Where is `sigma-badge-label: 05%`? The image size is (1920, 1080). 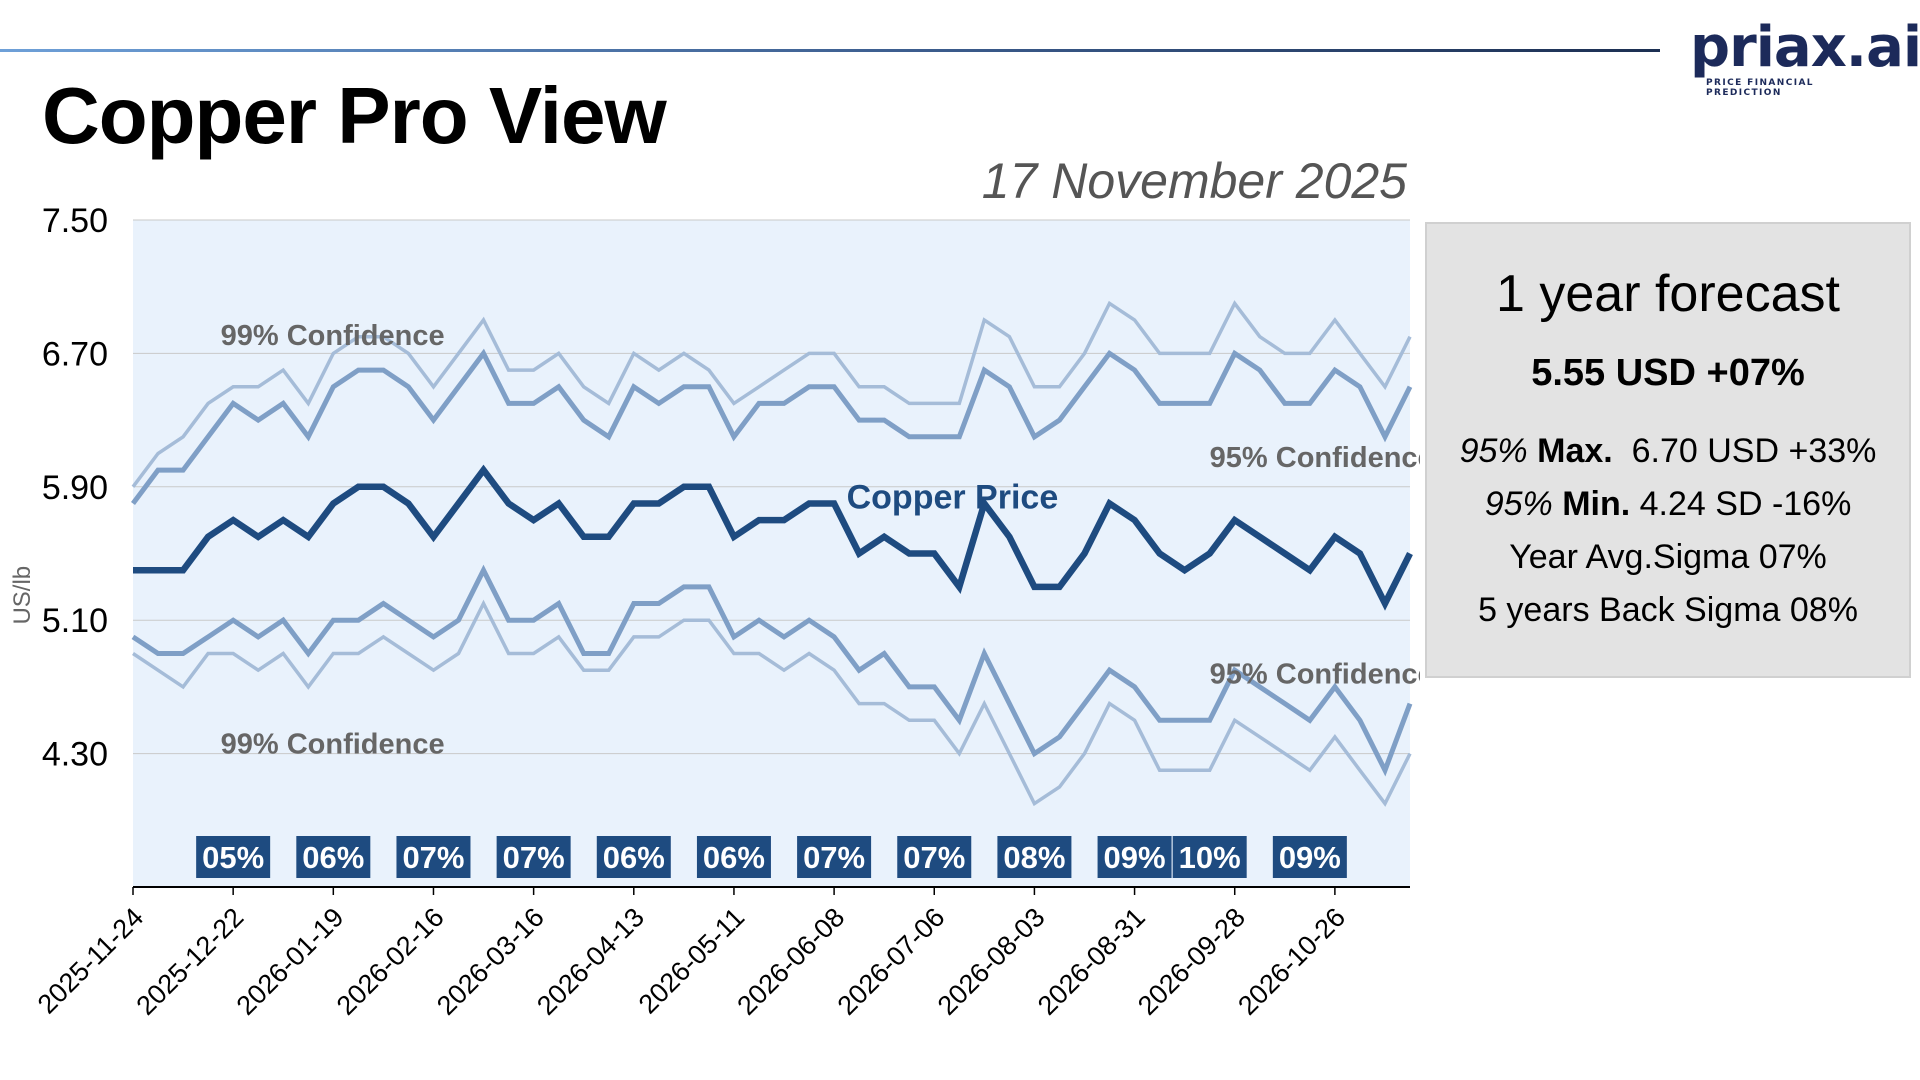 sigma-badge-label: 05% is located at coordinates (233, 857).